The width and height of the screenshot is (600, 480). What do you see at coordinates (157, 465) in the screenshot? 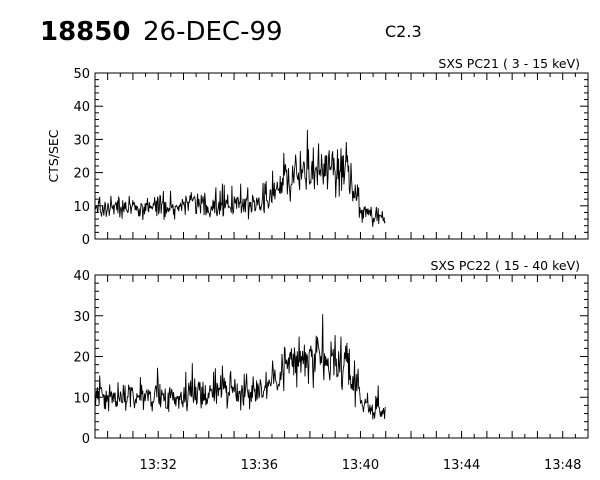
I see `x-tick-label: 13:32` at bounding box center [157, 465].